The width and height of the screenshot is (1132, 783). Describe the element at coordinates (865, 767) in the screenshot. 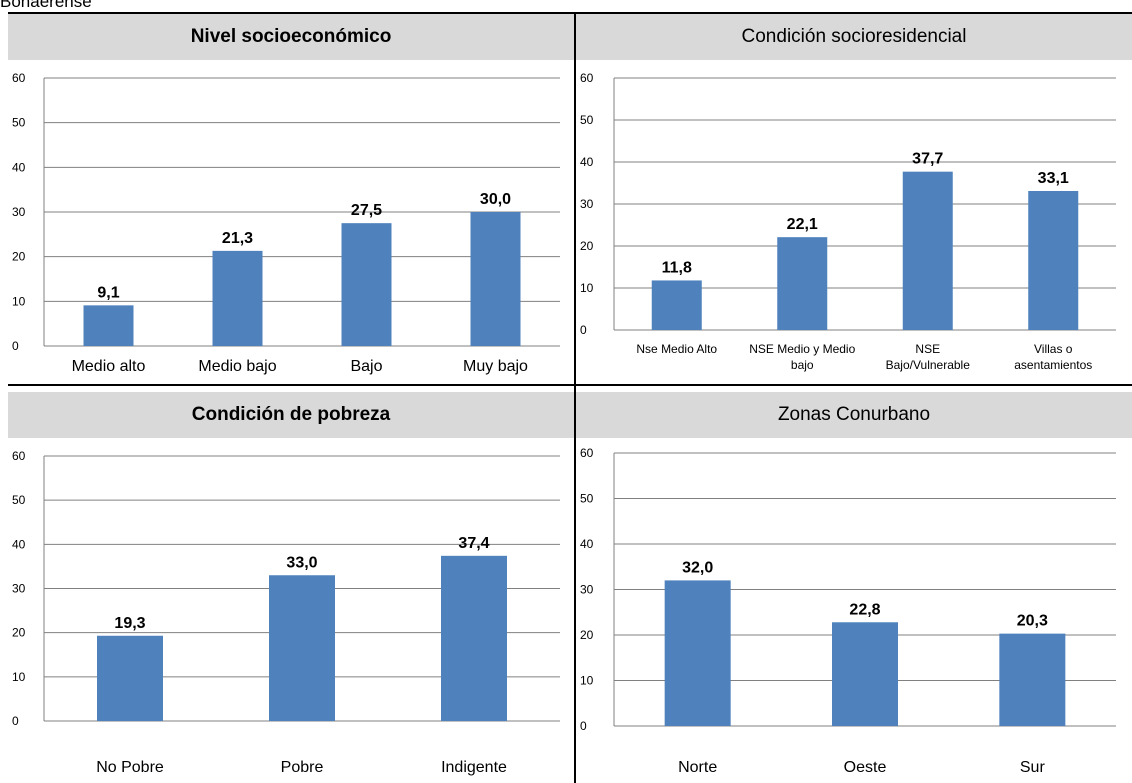

I see `category-label: Oeste` at that location.